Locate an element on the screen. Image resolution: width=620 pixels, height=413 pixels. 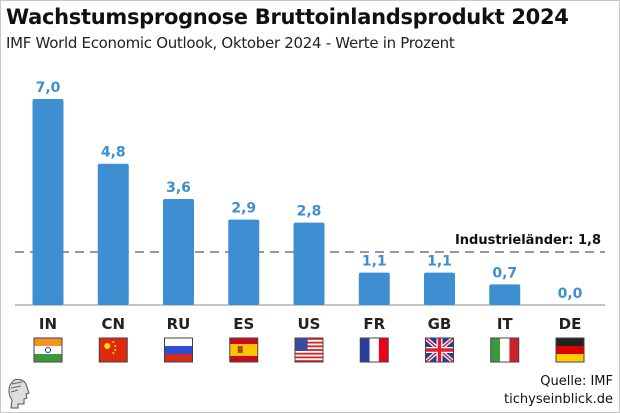
category-label-it: IT is located at coordinates (505, 324).